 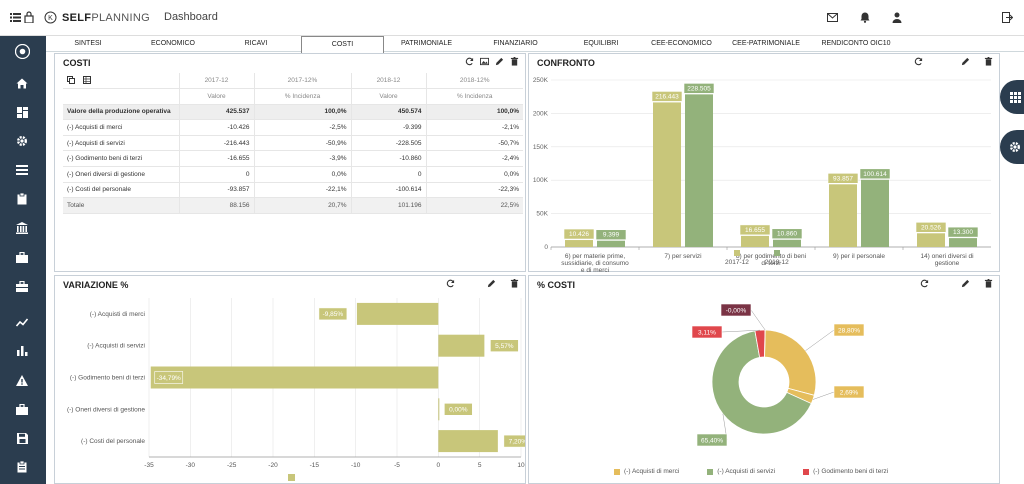 I want to click on data-label: 16.655, so click(x=755, y=230).